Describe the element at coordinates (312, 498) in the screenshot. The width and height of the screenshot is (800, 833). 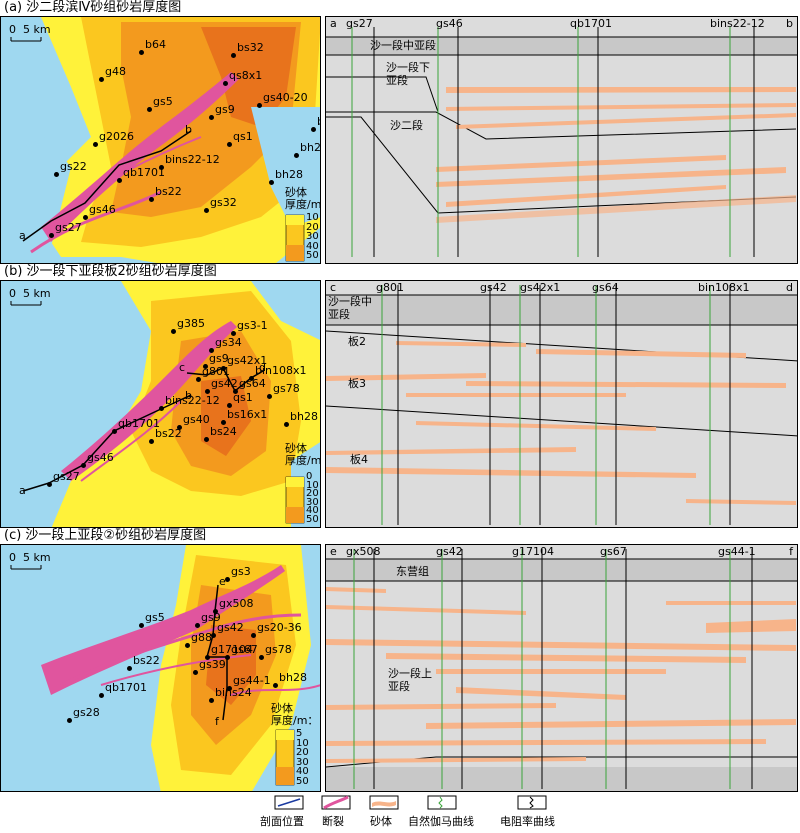
I see `panel-b-thickness-ticks: 0 10 20 30 40 50` at that location.